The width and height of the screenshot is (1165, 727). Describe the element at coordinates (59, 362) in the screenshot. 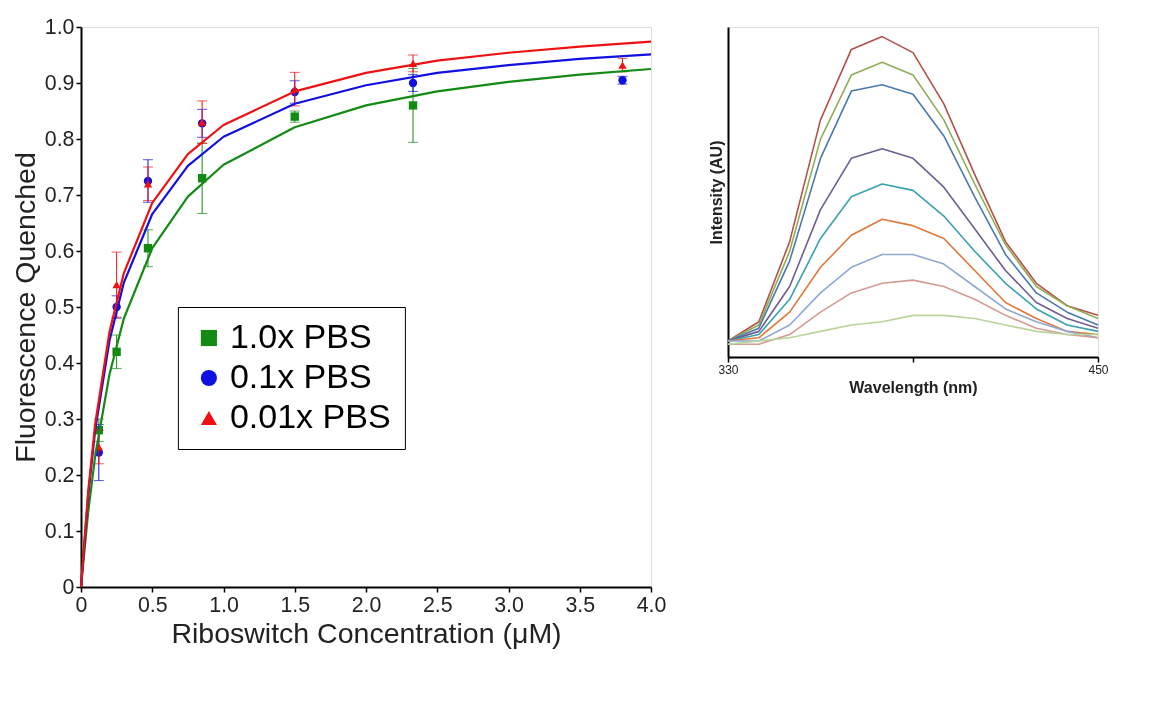

I see `y-tick-label: 0.4` at that location.